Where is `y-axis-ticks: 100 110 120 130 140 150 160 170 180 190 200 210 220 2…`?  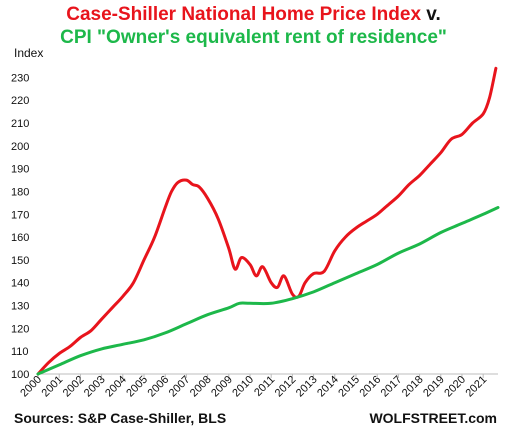 y-axis-ticks: 100 110 120 130 140 150 160 170 180 190 200 210 220 2… is located at coordinates (20, 226).